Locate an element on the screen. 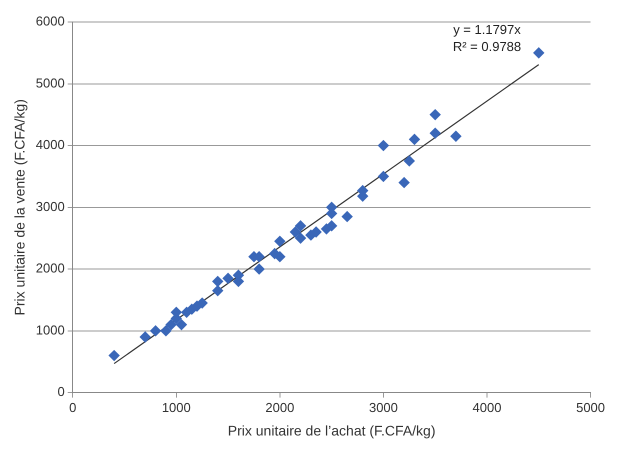 The height and width of the screenshot is (452, 617). x-tick-label: 4000 is located at coordinates (487, 407).